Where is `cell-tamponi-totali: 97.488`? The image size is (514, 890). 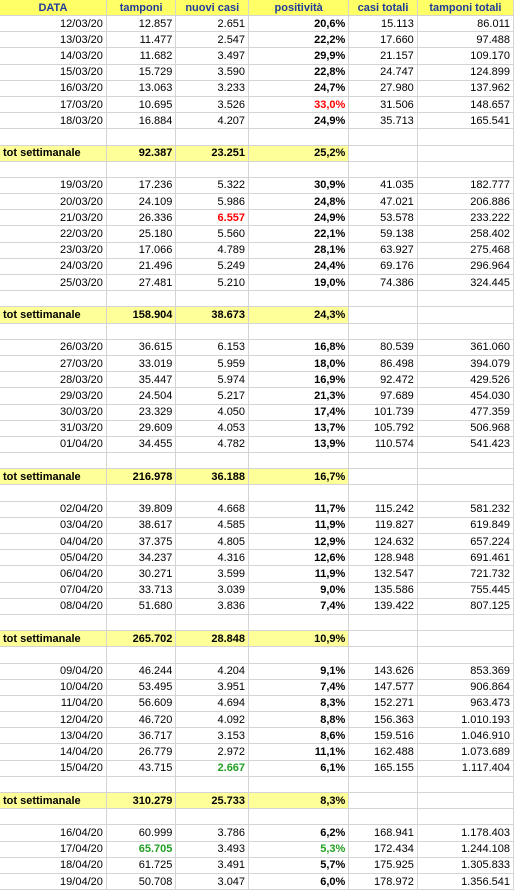 cell-tamponi-totali: 97.488 is located at coordinates (465, 40).